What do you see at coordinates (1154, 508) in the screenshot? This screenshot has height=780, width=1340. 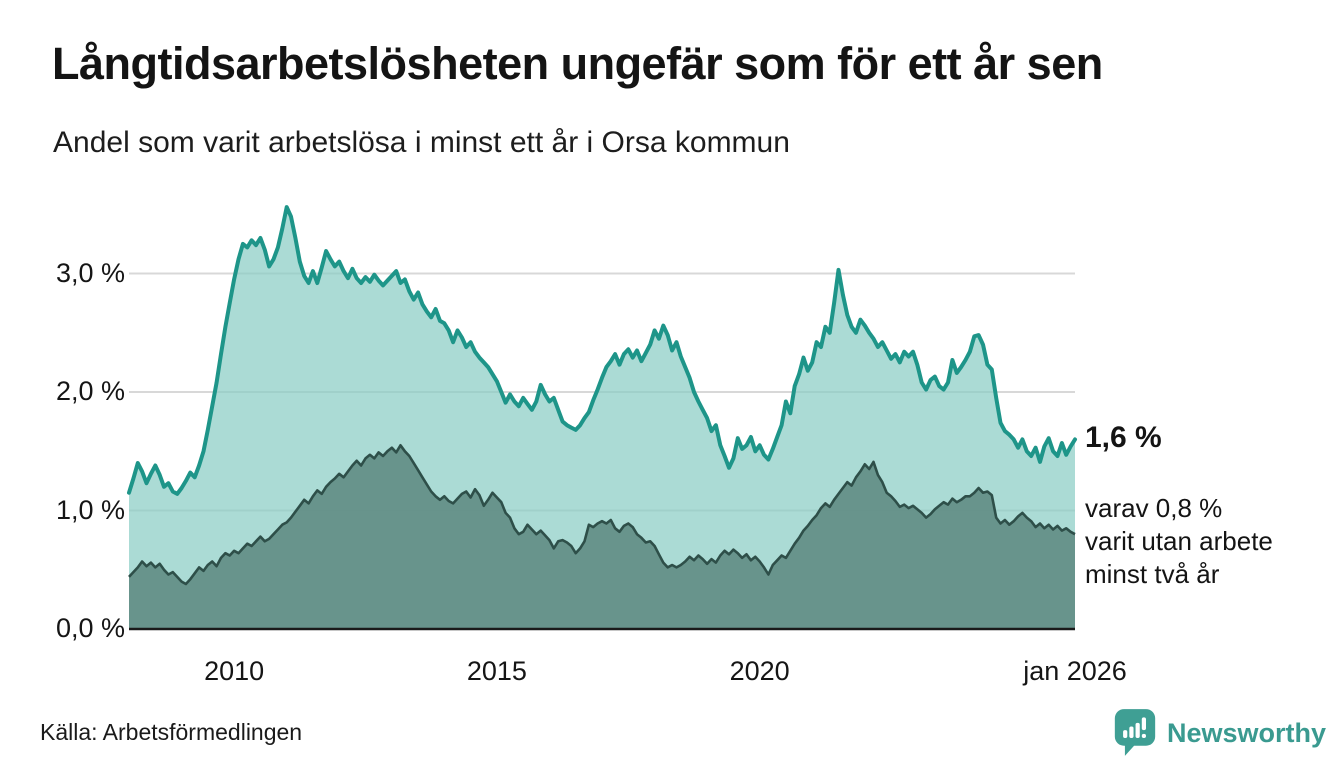 I see `annotation-line-1: varav 0,8 %` at bounding box center [1154, 508].